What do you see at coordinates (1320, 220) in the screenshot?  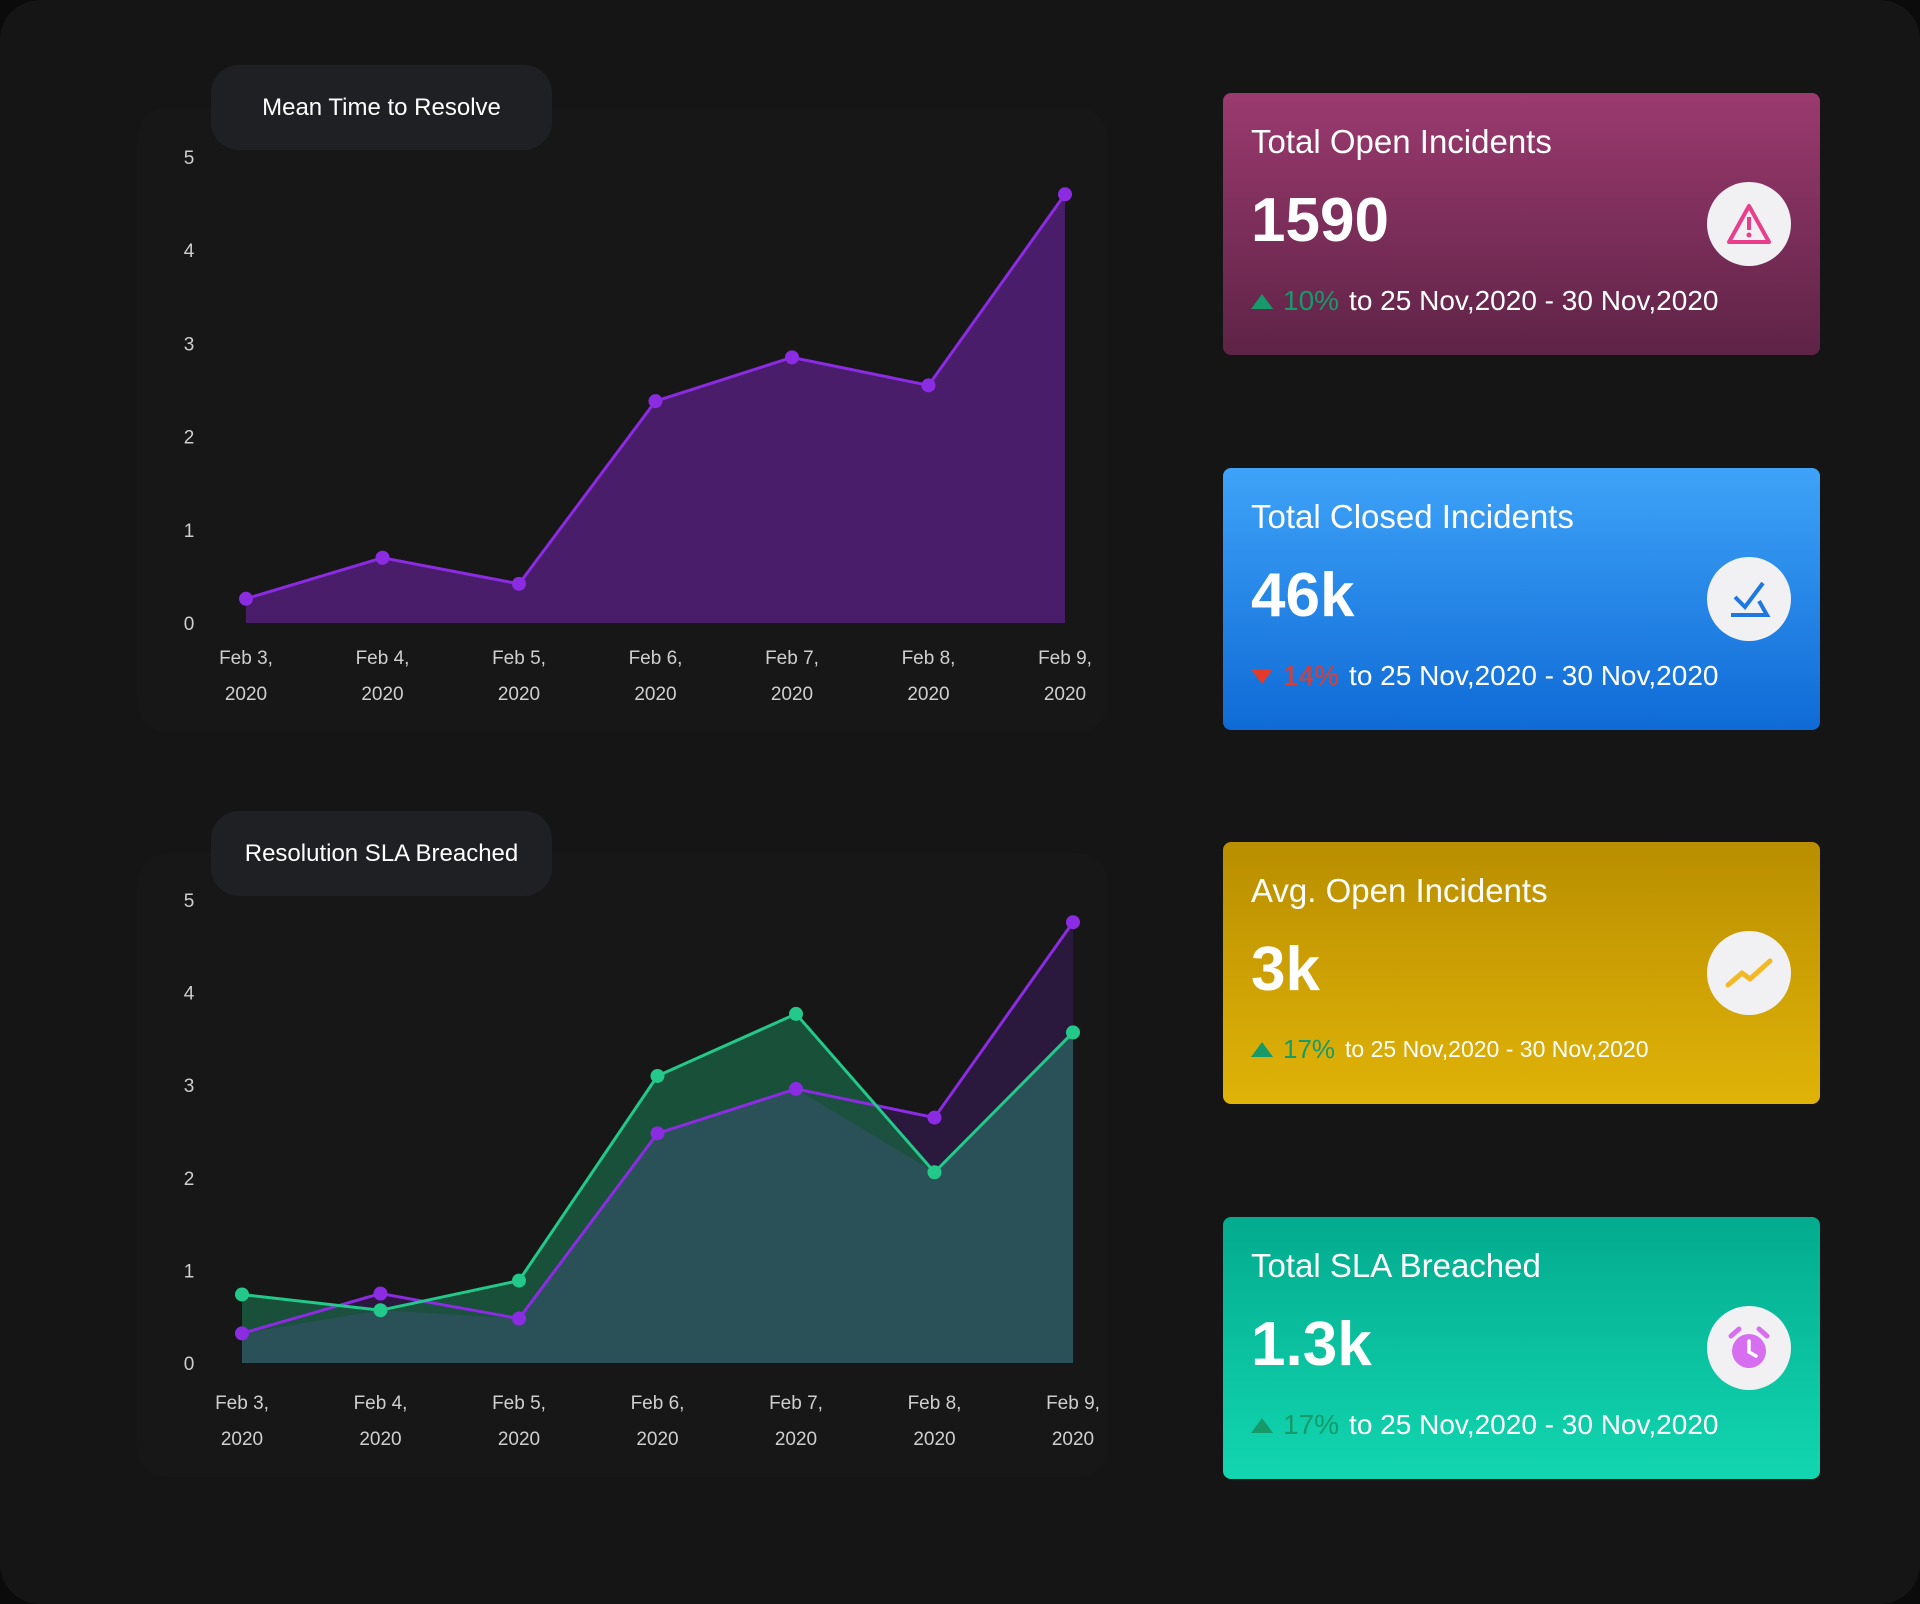 I see `card-value: 1590` at bounding box center [1320, 220].